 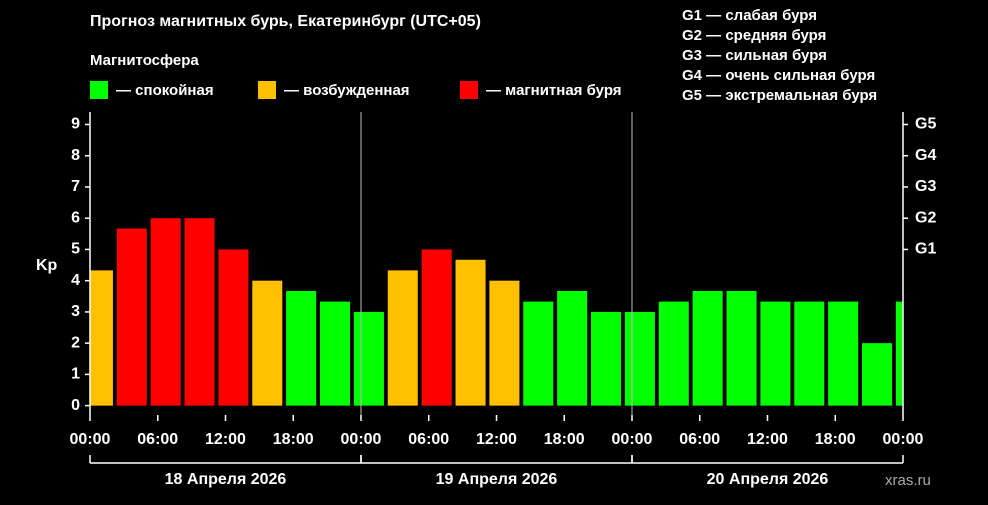 What do you see at coordinates (75, 374) in the screenshot?
I see `y-tick-label: 1` at bounding box center [75, 374].